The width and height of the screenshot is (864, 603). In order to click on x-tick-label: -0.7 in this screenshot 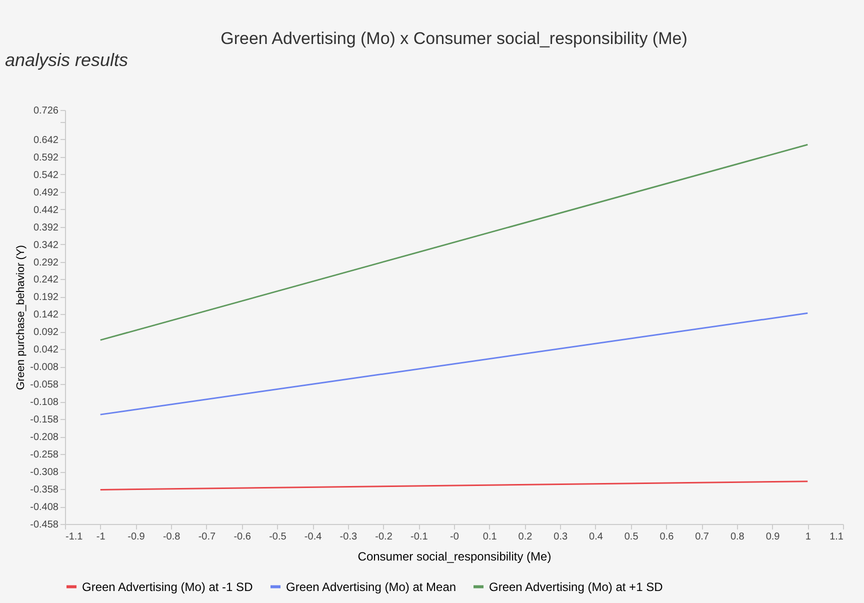, I will do `click(207, 537)`.